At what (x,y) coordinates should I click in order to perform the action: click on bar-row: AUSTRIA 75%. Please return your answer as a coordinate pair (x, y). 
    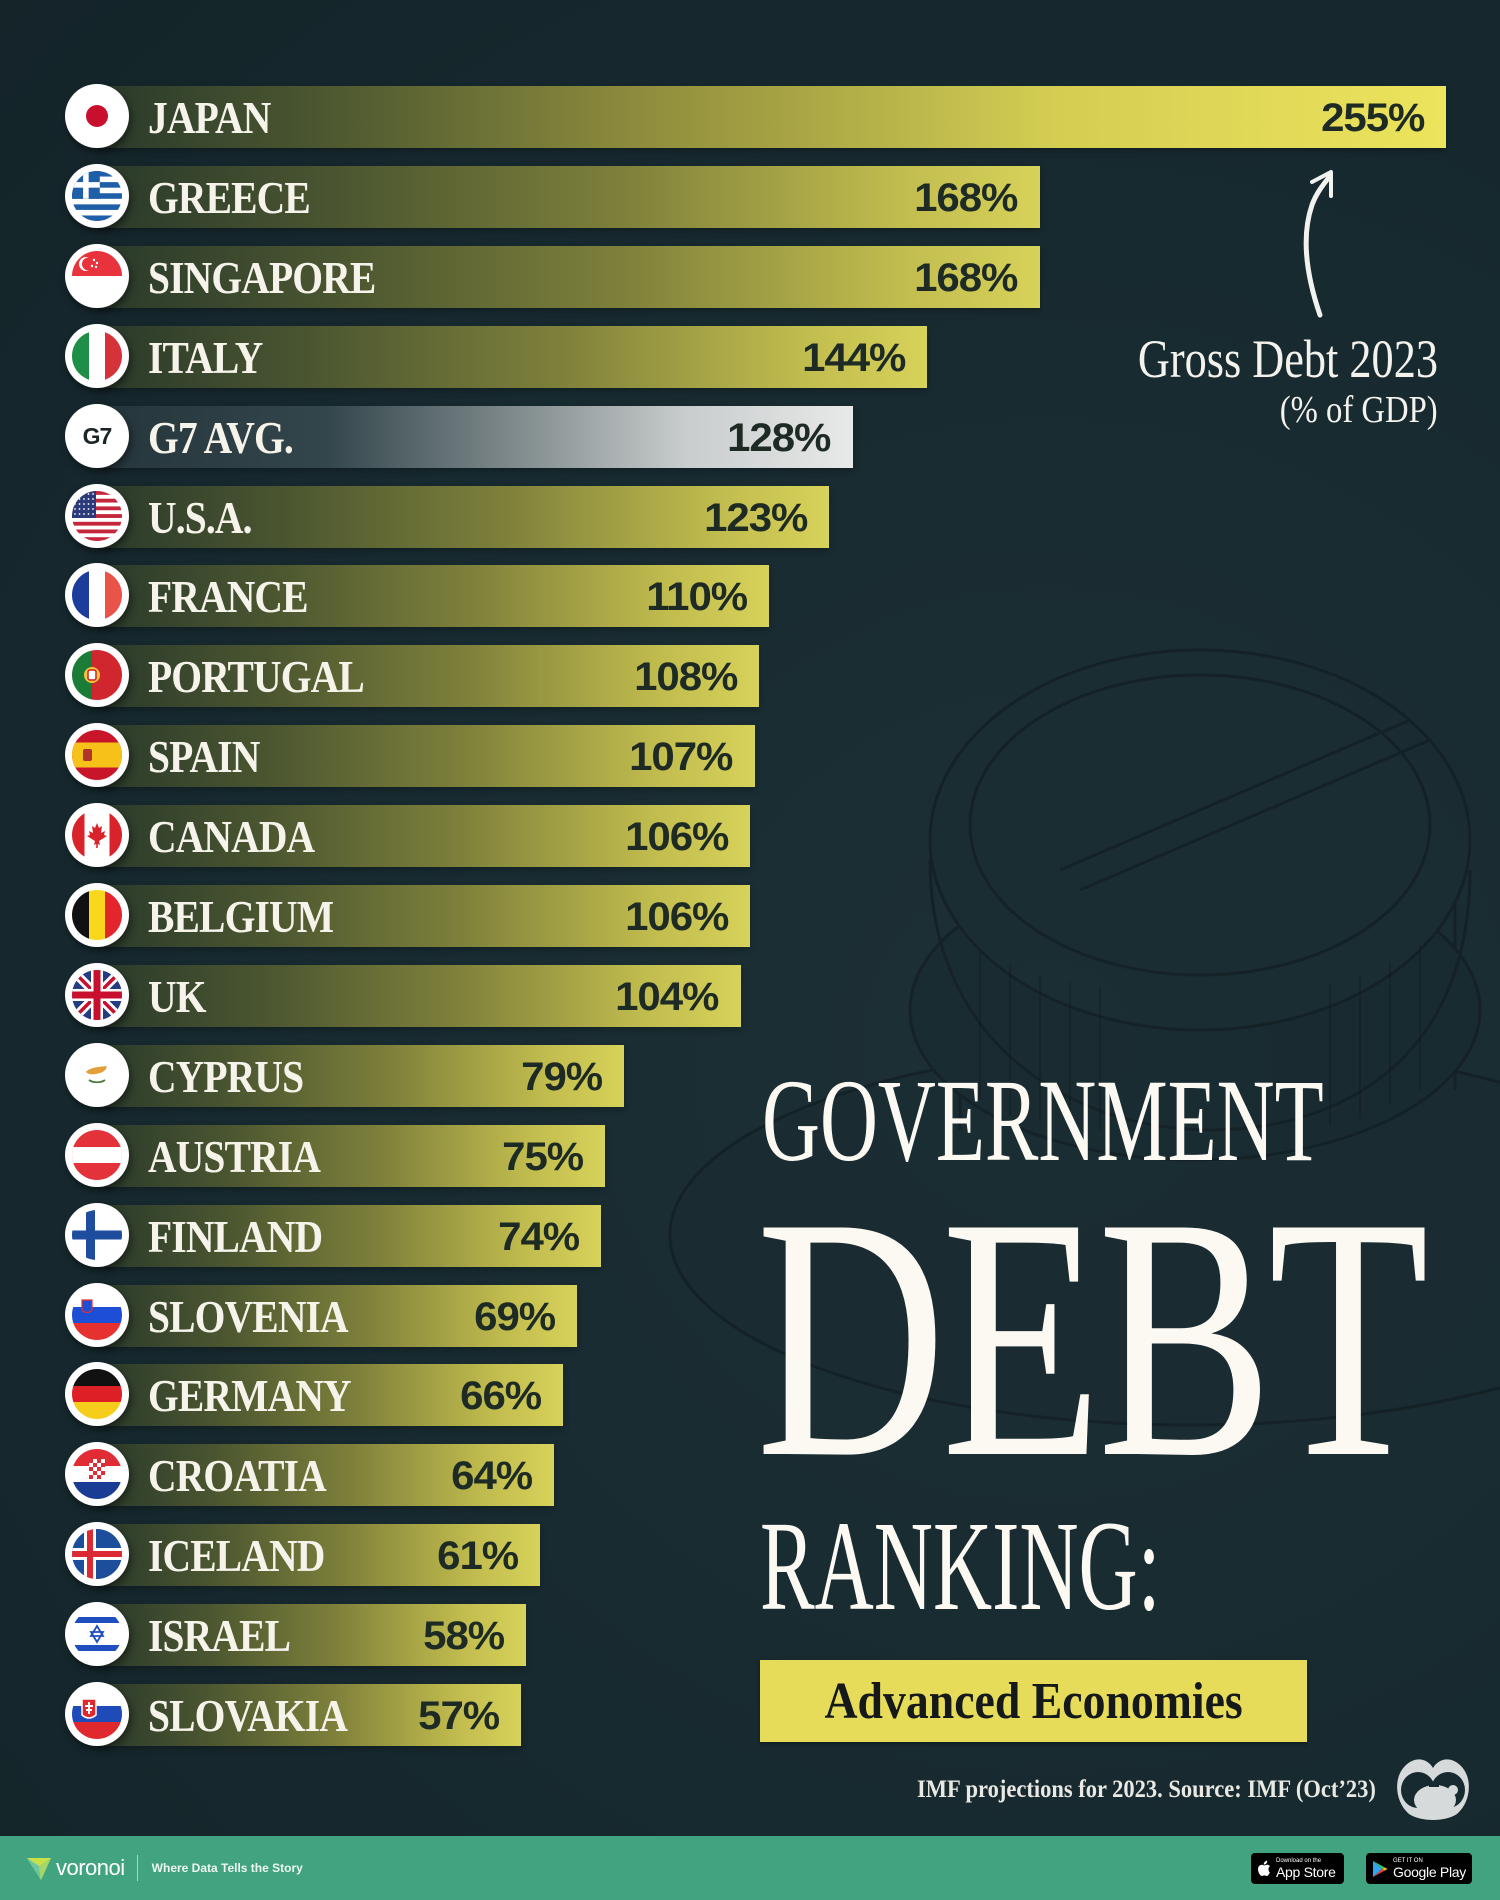
    Looking at the image, I should click on (303, 1154).